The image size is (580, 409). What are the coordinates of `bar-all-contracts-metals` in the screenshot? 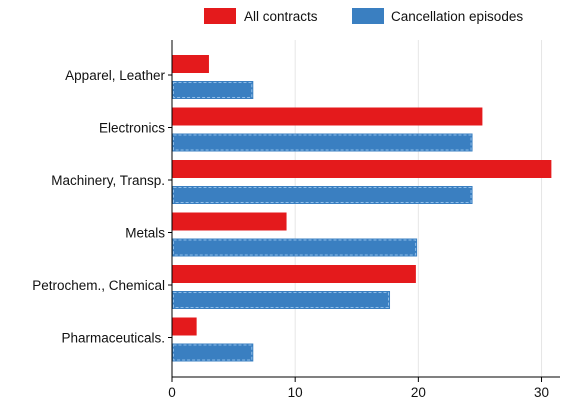 It's located at (229, 221).